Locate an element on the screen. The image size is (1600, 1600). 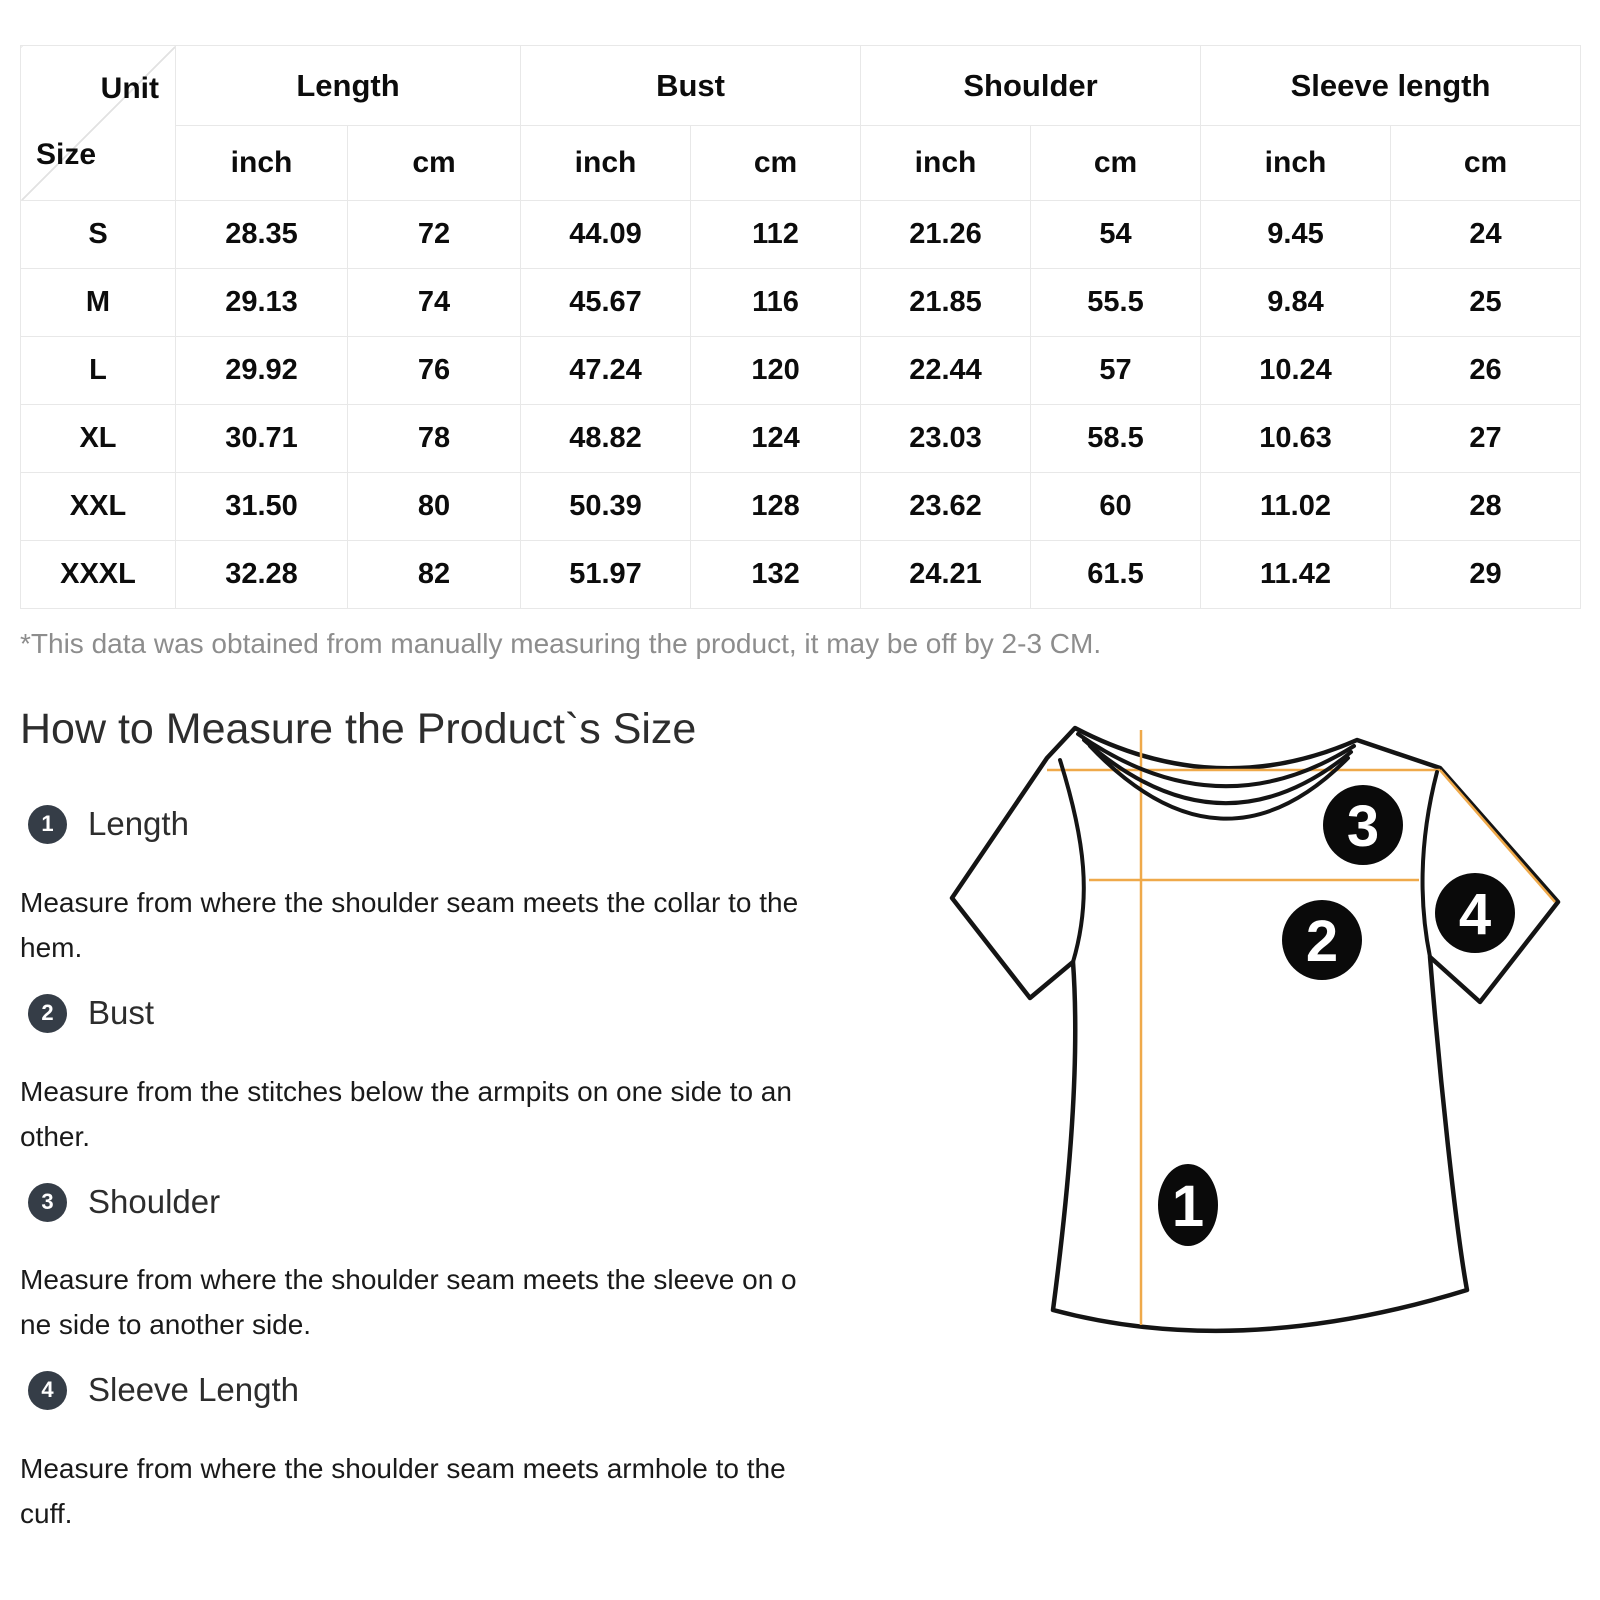
table-cell: 82 is located at coordinates (434, 574).